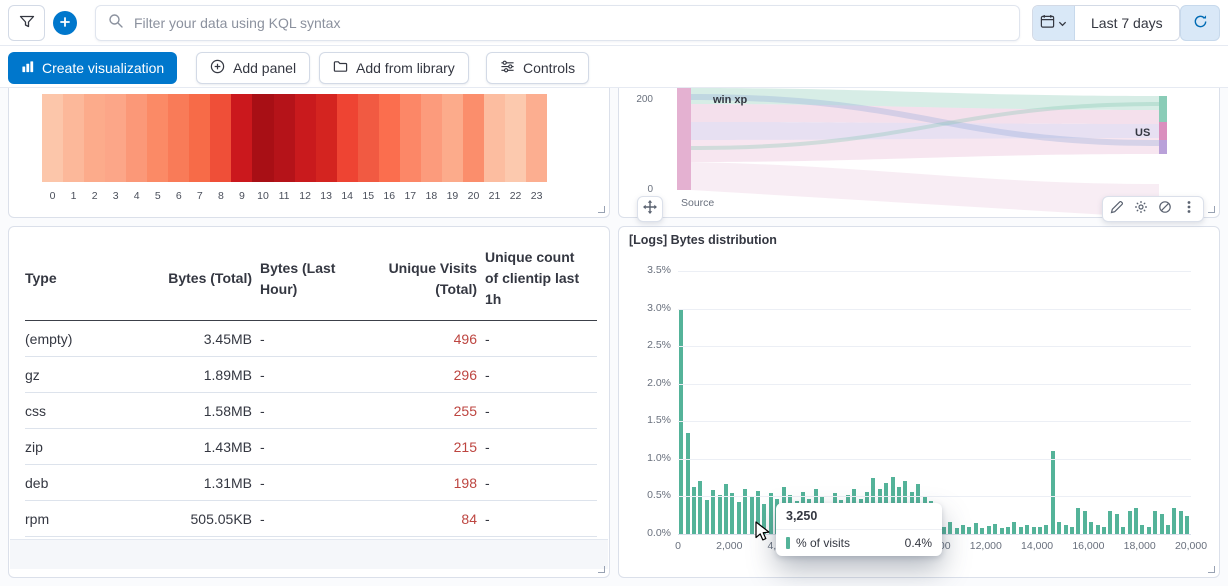  I want to click on kql-search-input, so click(570, 23).